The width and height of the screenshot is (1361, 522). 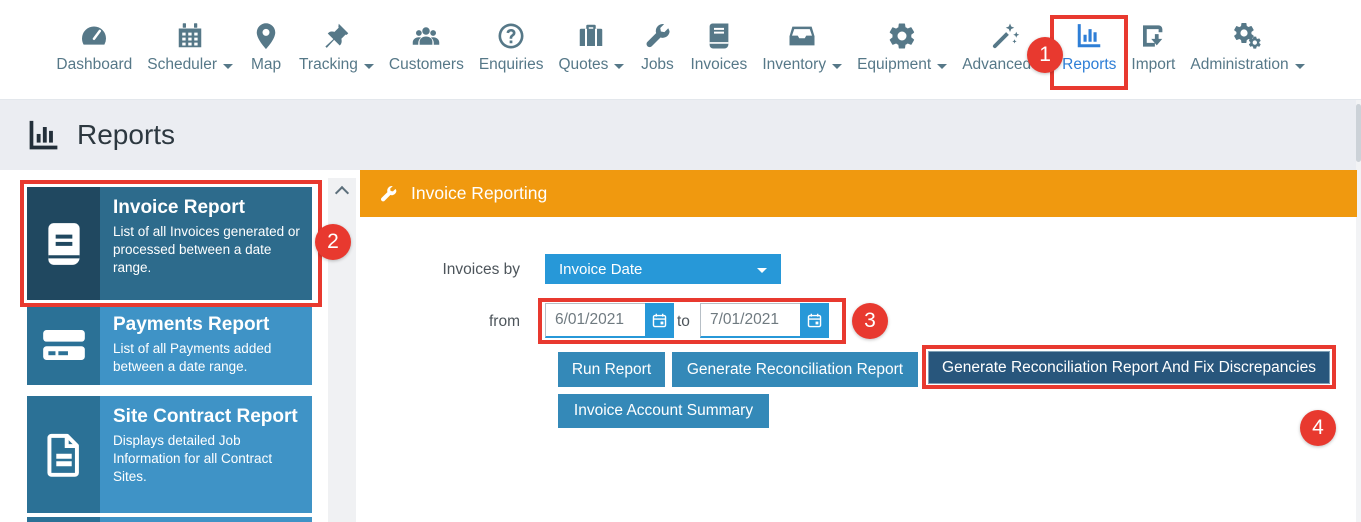 I want to click on inbox-icon, so click(x=802, y=36).